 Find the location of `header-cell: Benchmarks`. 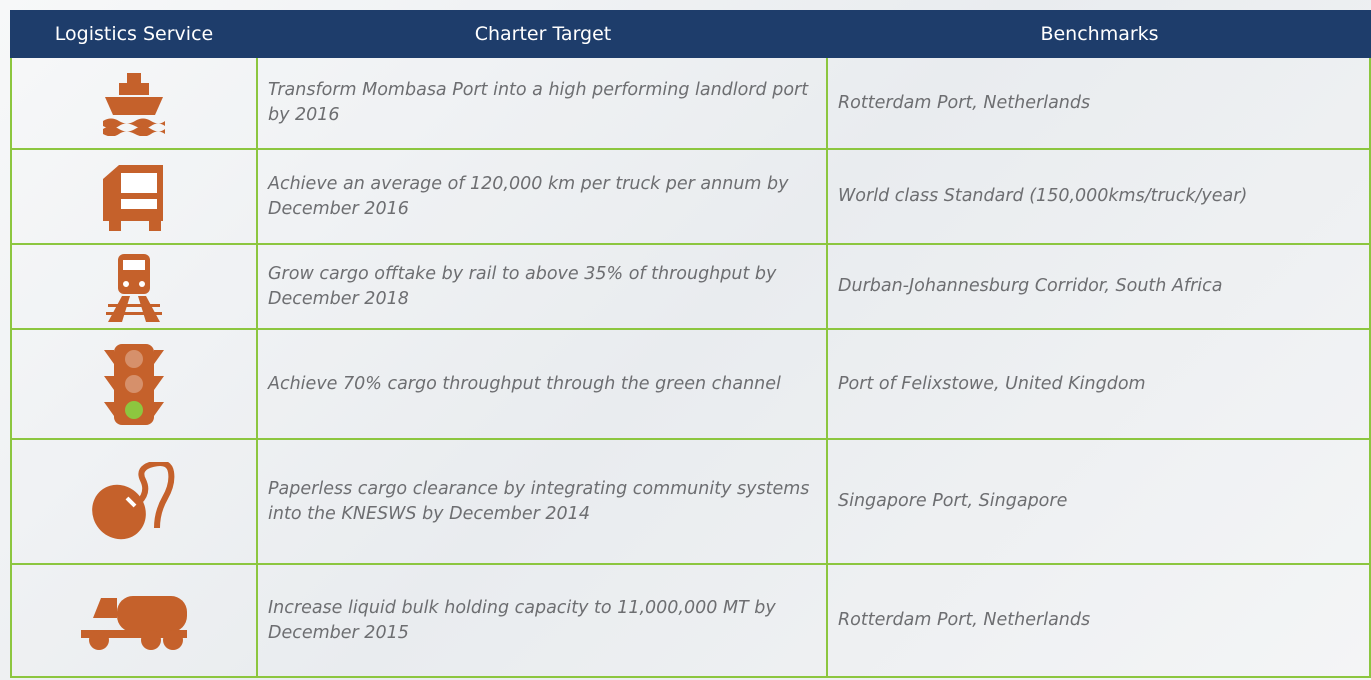

header-cell: Benchmarks is located at coordinates (1099, 34).